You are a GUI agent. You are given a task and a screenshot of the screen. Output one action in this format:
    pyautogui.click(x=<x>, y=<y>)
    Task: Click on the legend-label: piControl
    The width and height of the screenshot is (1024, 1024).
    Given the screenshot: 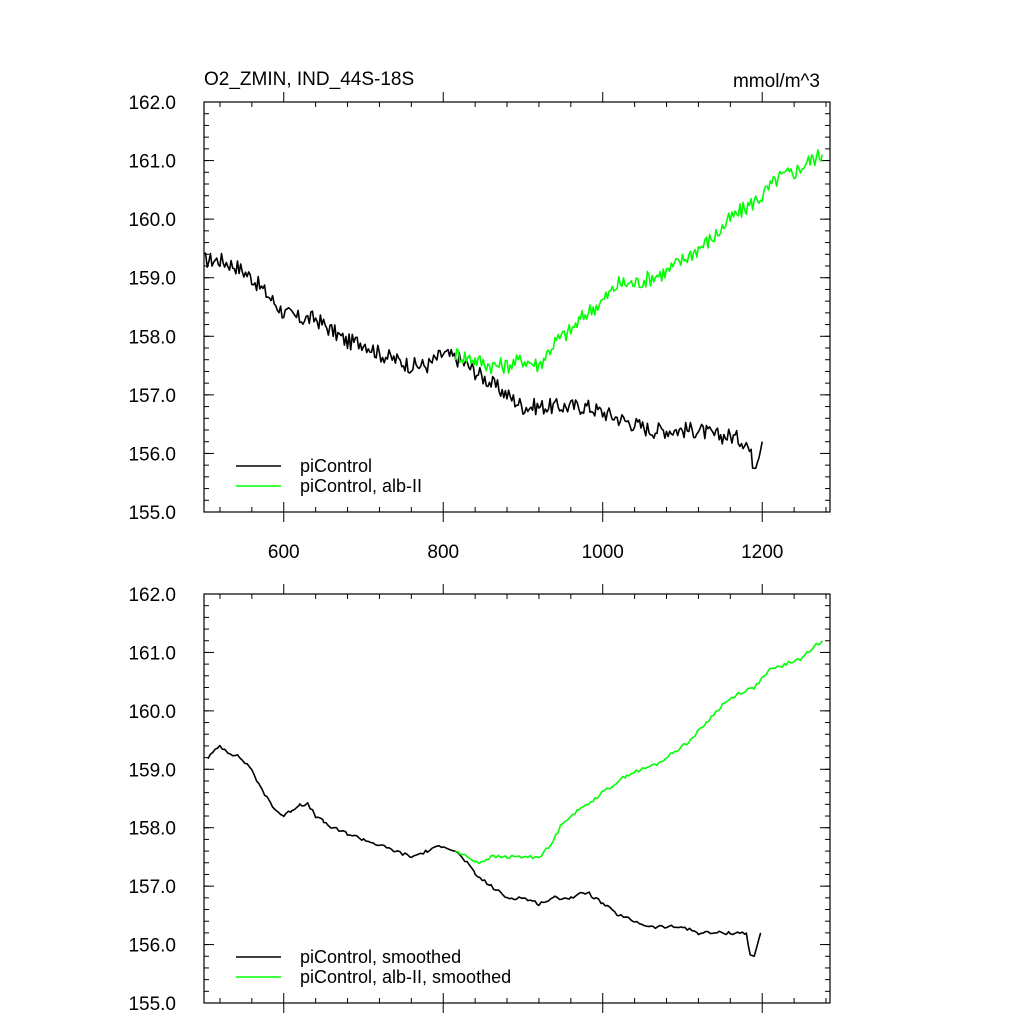 What is the action you would take?
    pyautogui.click(x=336, y=466)
    